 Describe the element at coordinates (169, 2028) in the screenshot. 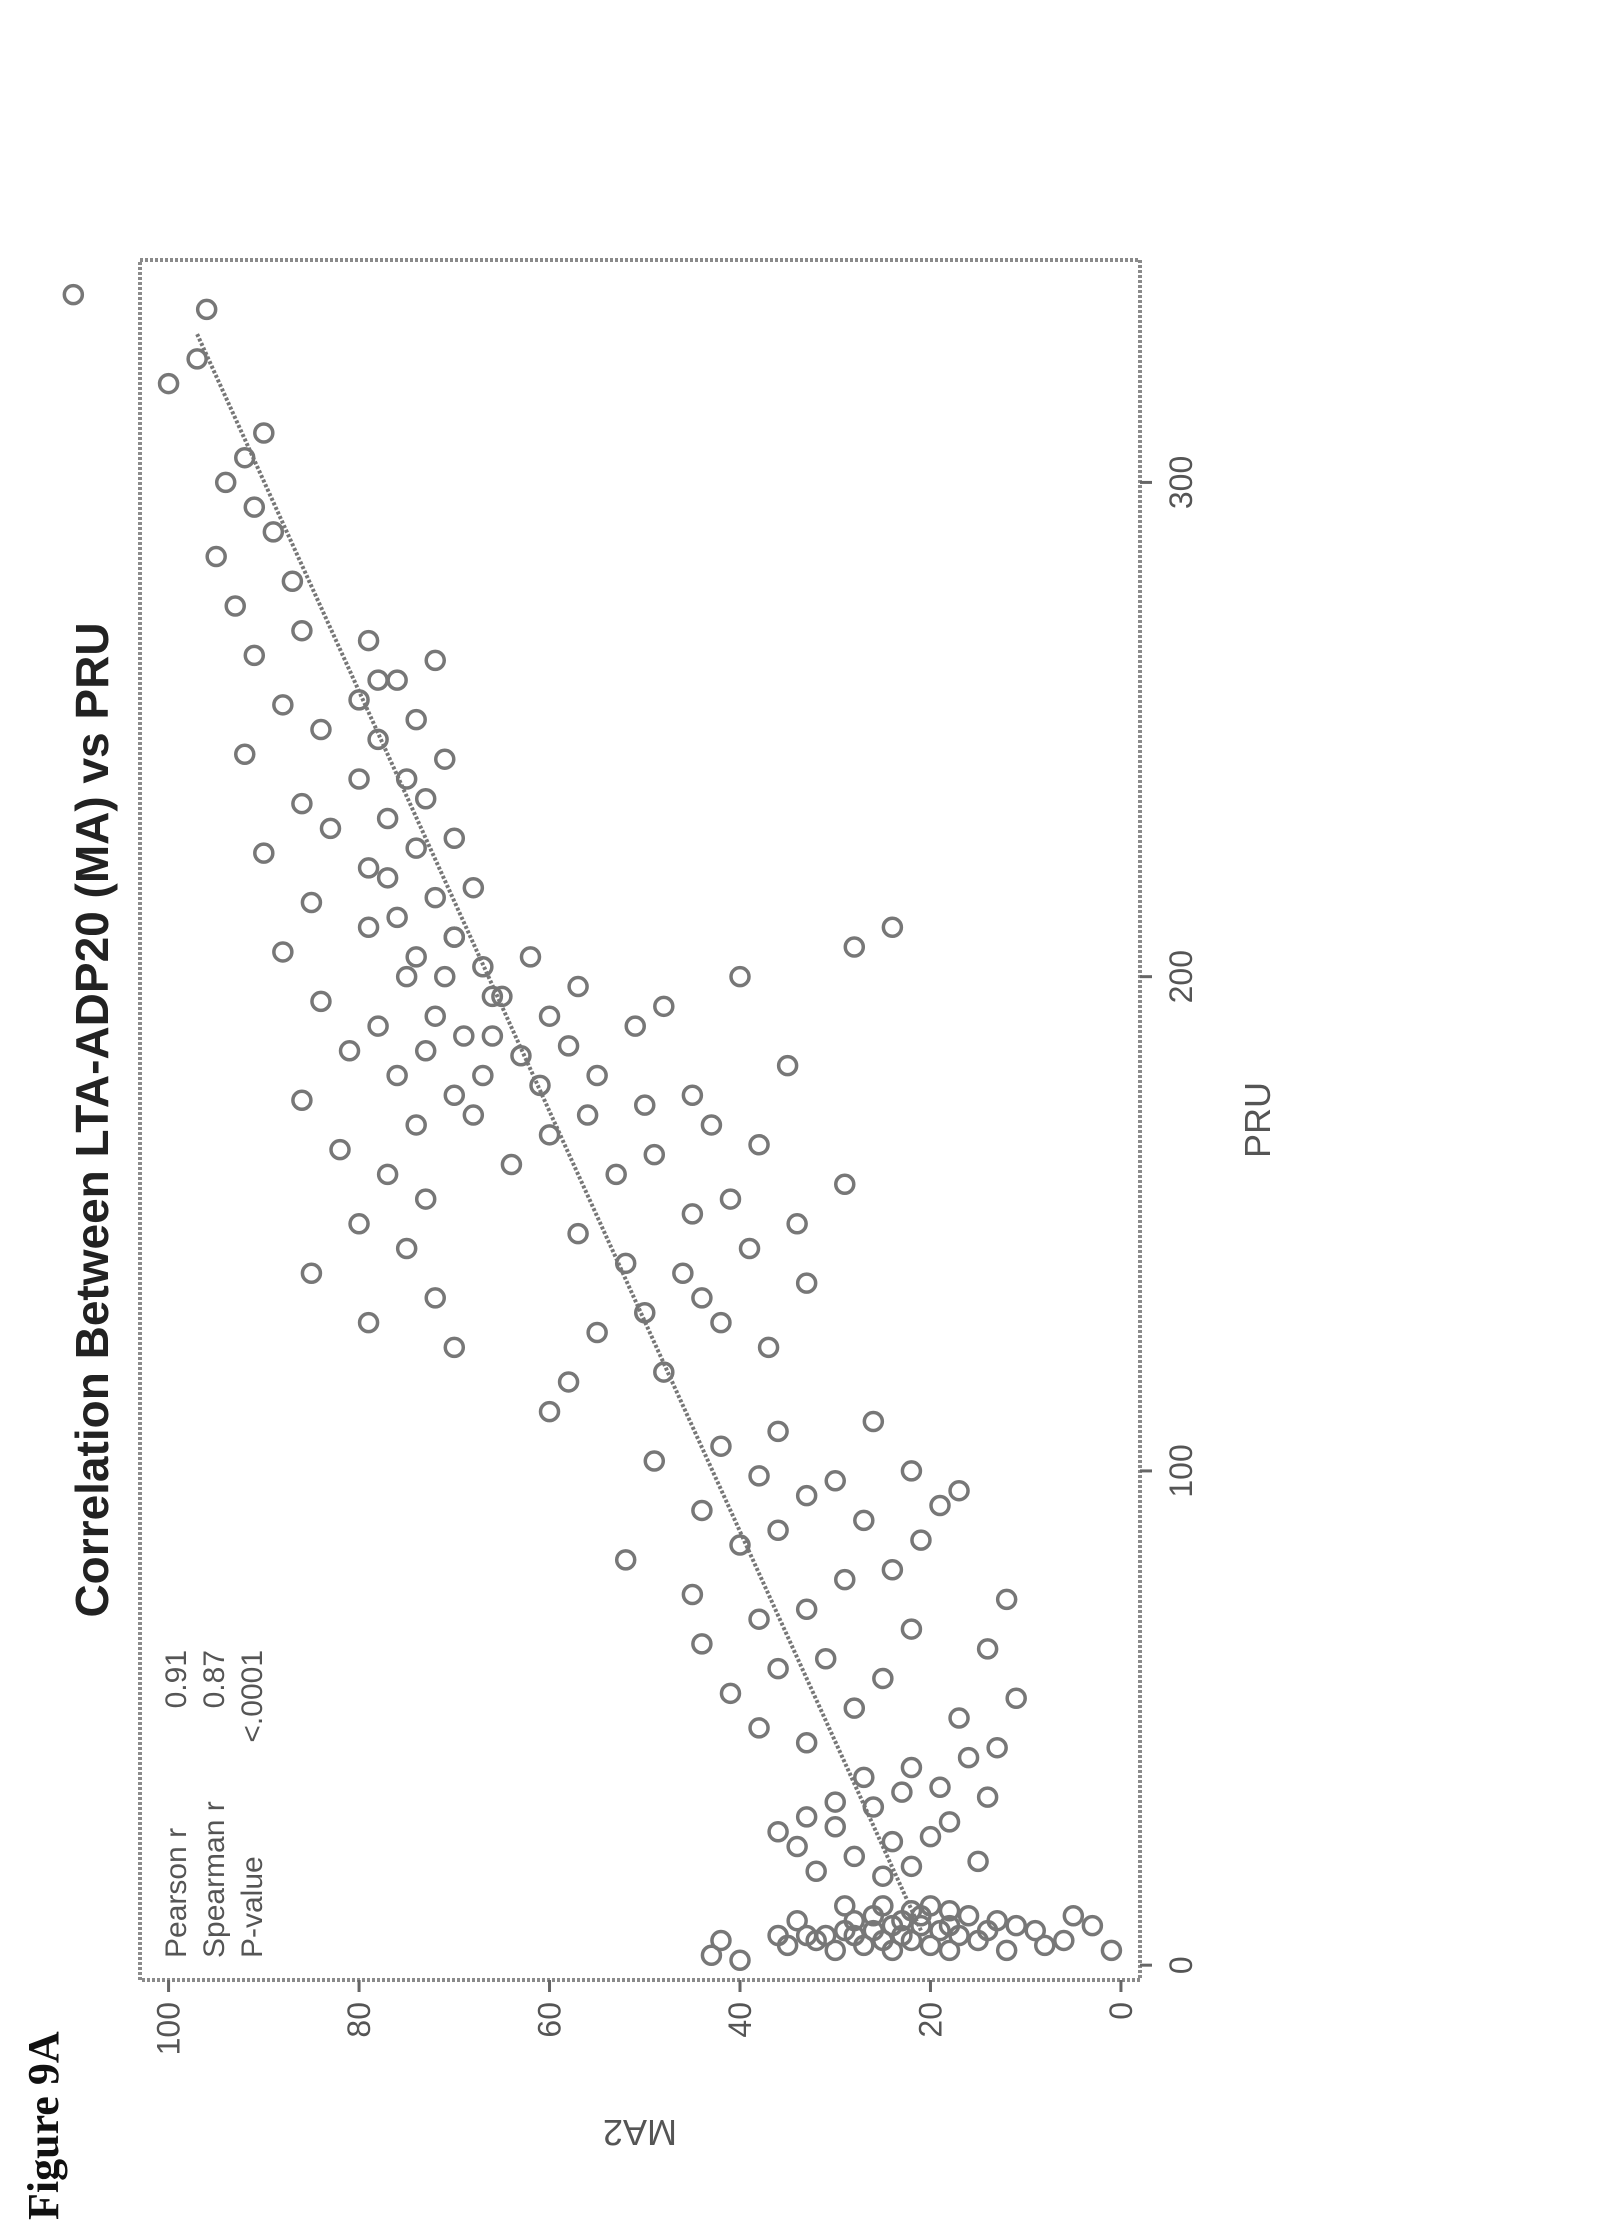

I see `y-tick-label: 100` at that location.